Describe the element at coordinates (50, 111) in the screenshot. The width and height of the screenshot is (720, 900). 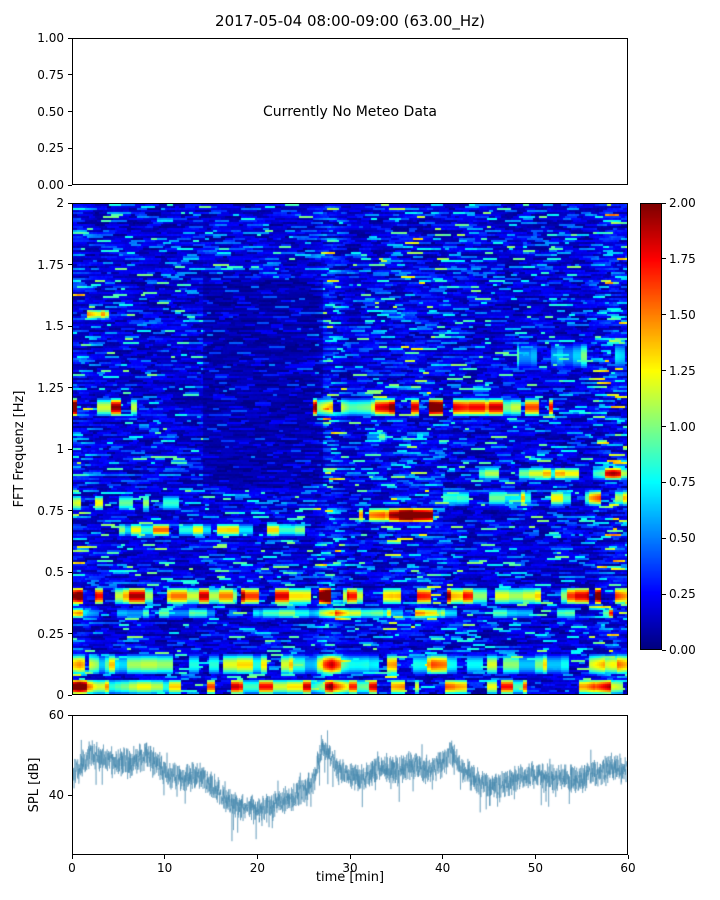
I see `meteo-ytick-label: 0.50` at that location.